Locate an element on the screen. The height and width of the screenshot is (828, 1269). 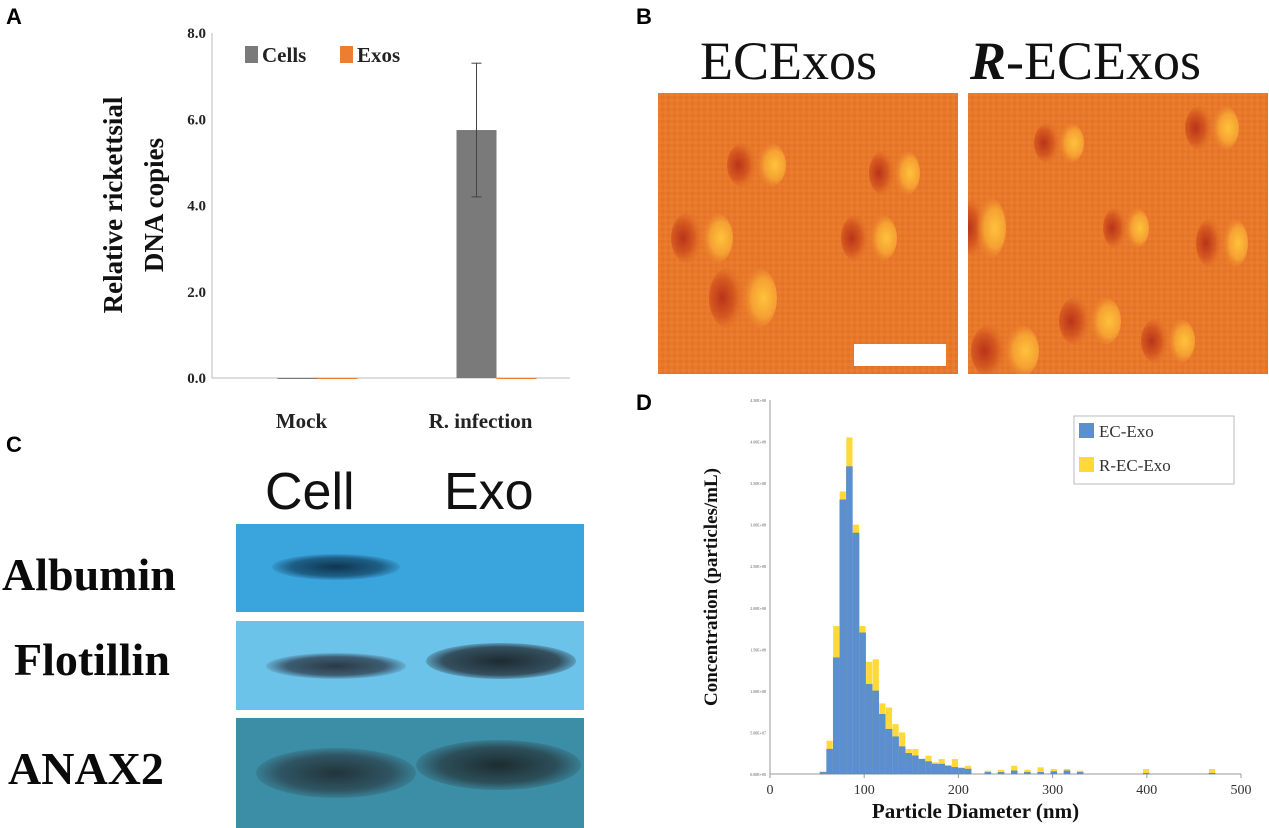
legend-label-ec-exo: EC-Exo is located at coordinates (1126, 431).